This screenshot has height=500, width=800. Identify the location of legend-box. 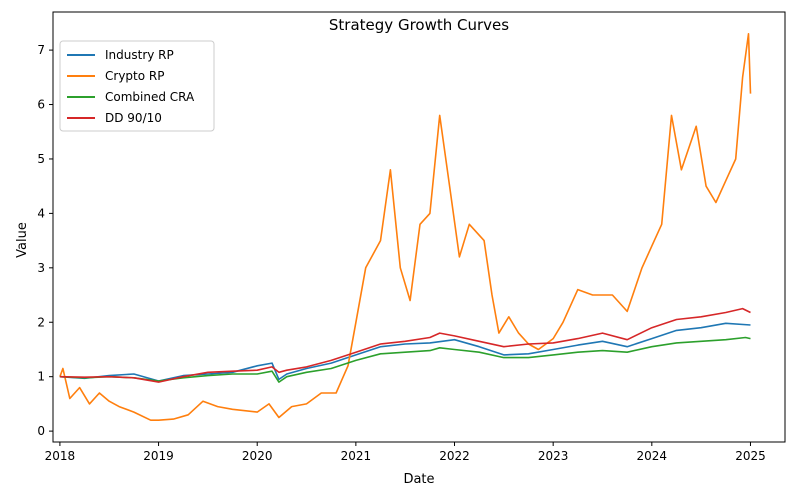
(137, 86).